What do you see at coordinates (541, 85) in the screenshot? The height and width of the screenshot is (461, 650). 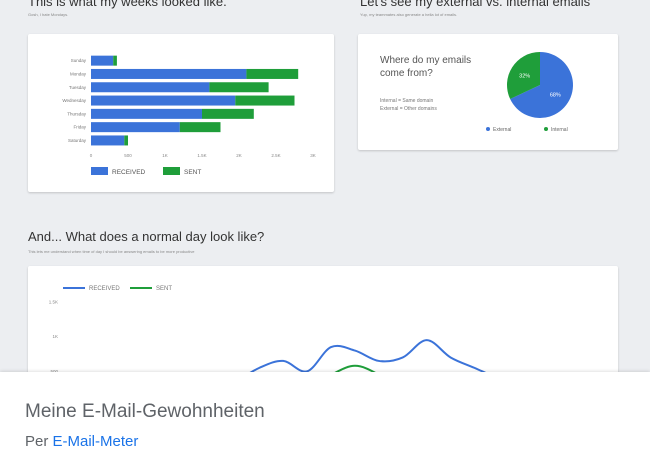 I see `pie-slice-external` at bounding box center [541, 85].